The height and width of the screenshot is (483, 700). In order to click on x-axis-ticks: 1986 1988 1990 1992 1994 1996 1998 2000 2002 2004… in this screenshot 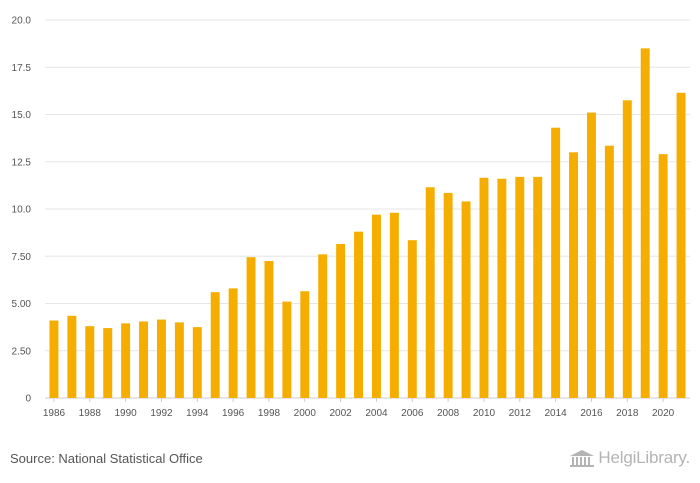, I will do `click(359, 408)`.